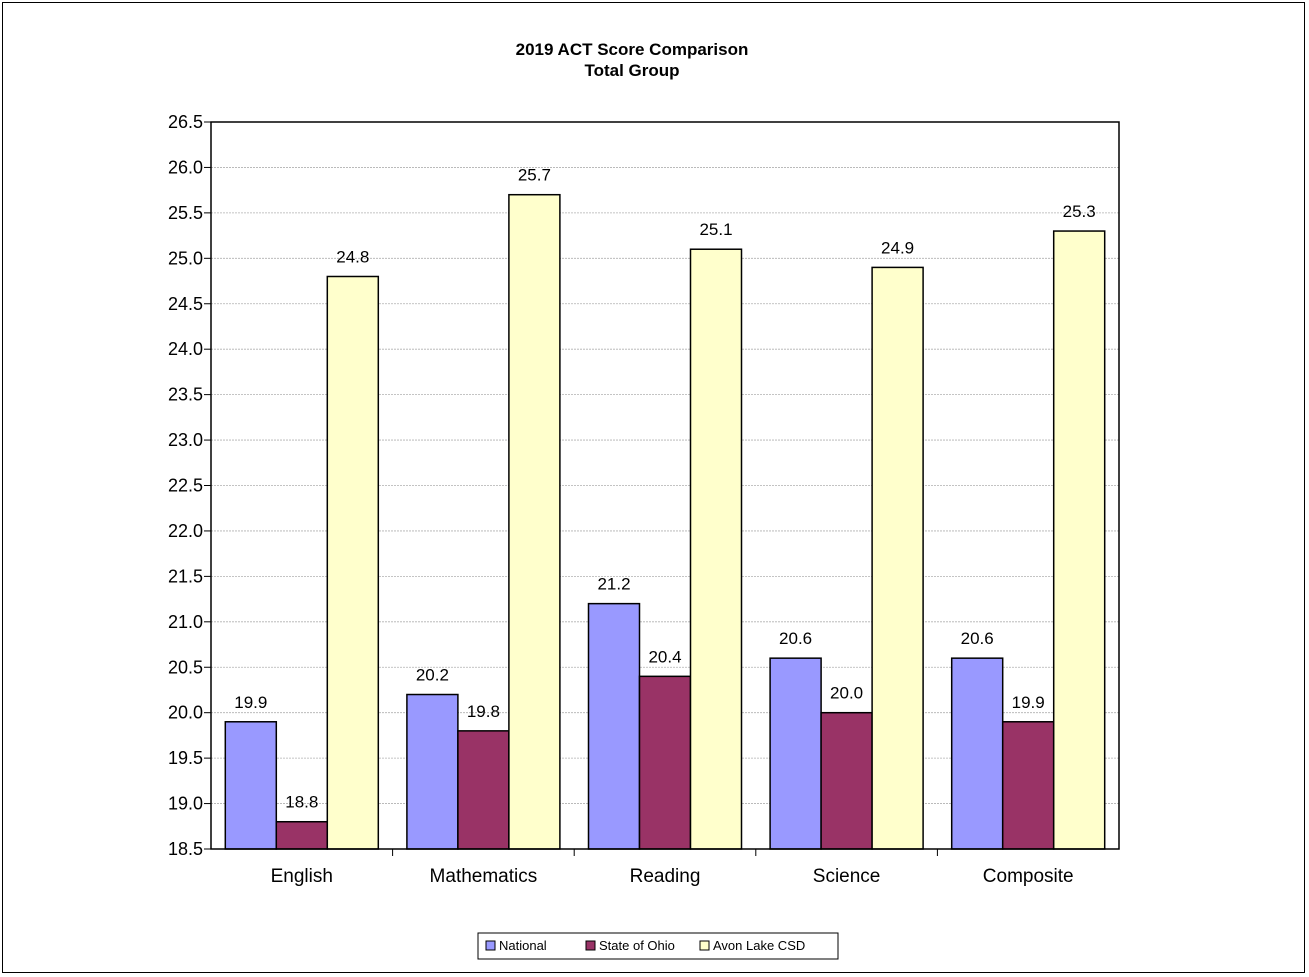  I want to click on data-label: 25.1, so click(715, 229).